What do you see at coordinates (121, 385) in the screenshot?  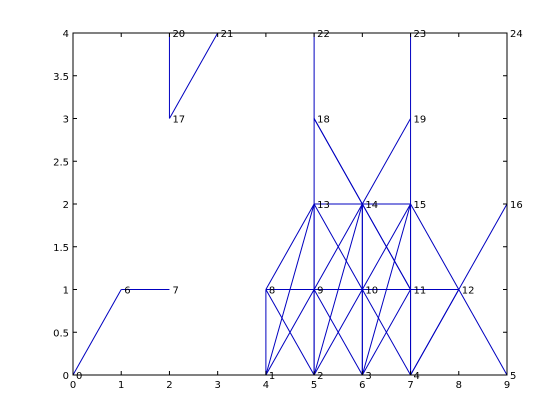 I see `x-tick-label: 1` at bounding box center [121, 385].